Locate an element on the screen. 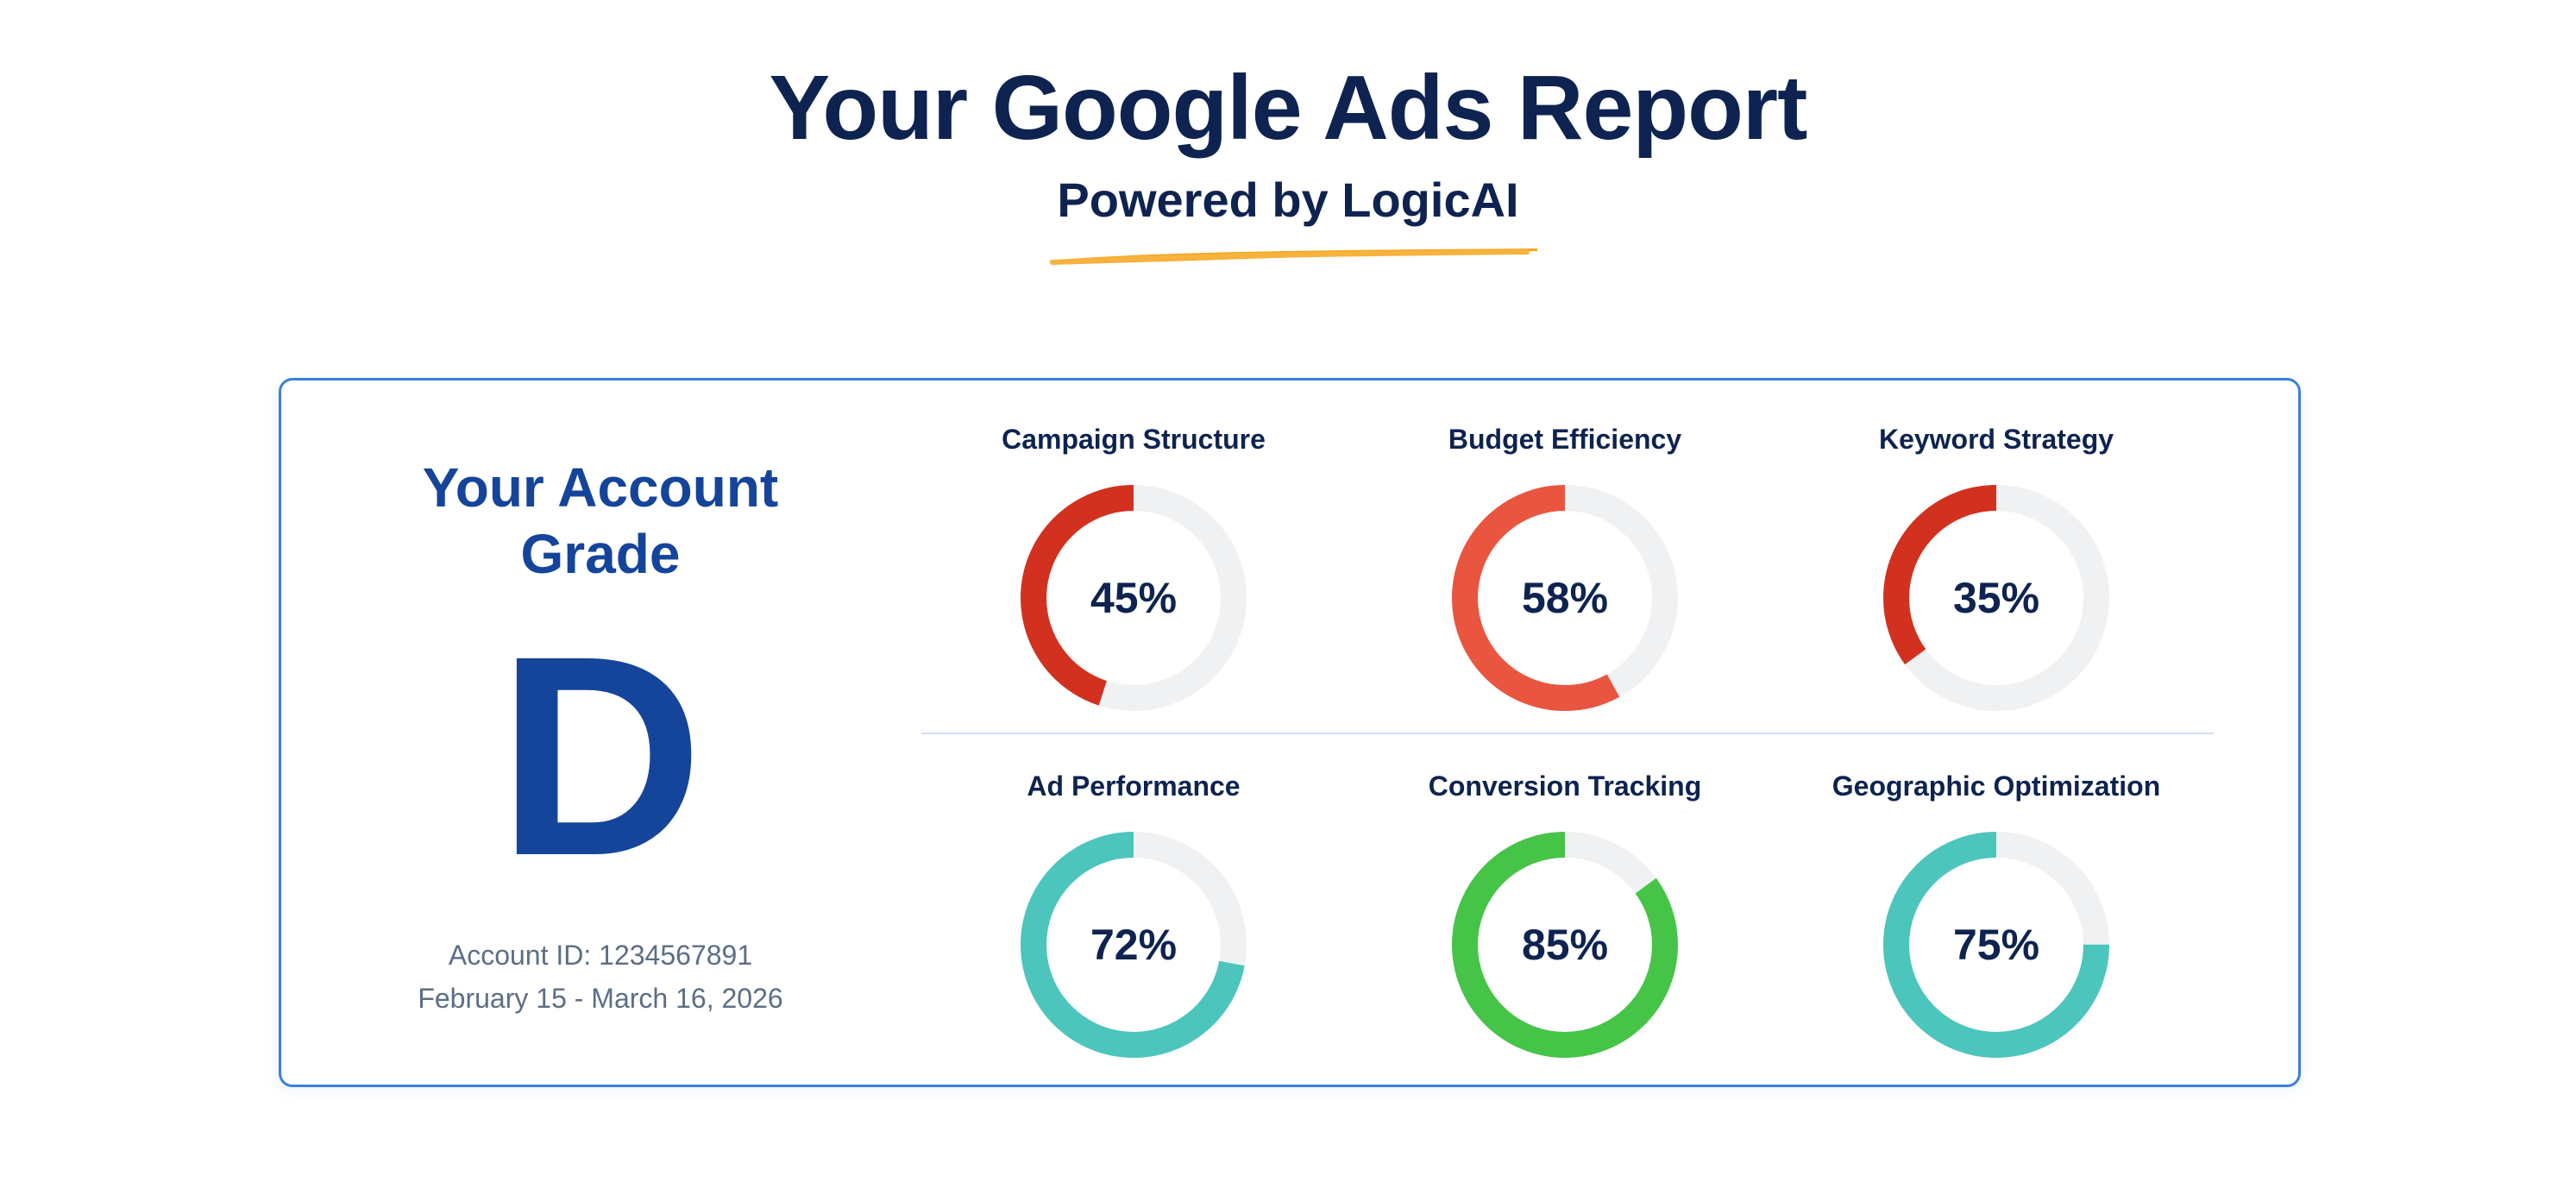 This screenshot has height=1195, width=2576. page-title: Your Google Ads Report is located at coordinates (1288, 108).